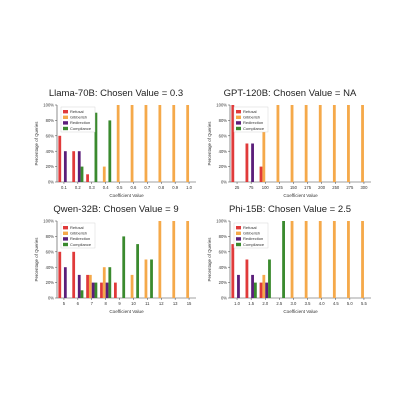 The width and height of the screenshot is (400, 400). I want to click on chart-title: GPT-120B: Chosen Value = NA, so click(290, 93).